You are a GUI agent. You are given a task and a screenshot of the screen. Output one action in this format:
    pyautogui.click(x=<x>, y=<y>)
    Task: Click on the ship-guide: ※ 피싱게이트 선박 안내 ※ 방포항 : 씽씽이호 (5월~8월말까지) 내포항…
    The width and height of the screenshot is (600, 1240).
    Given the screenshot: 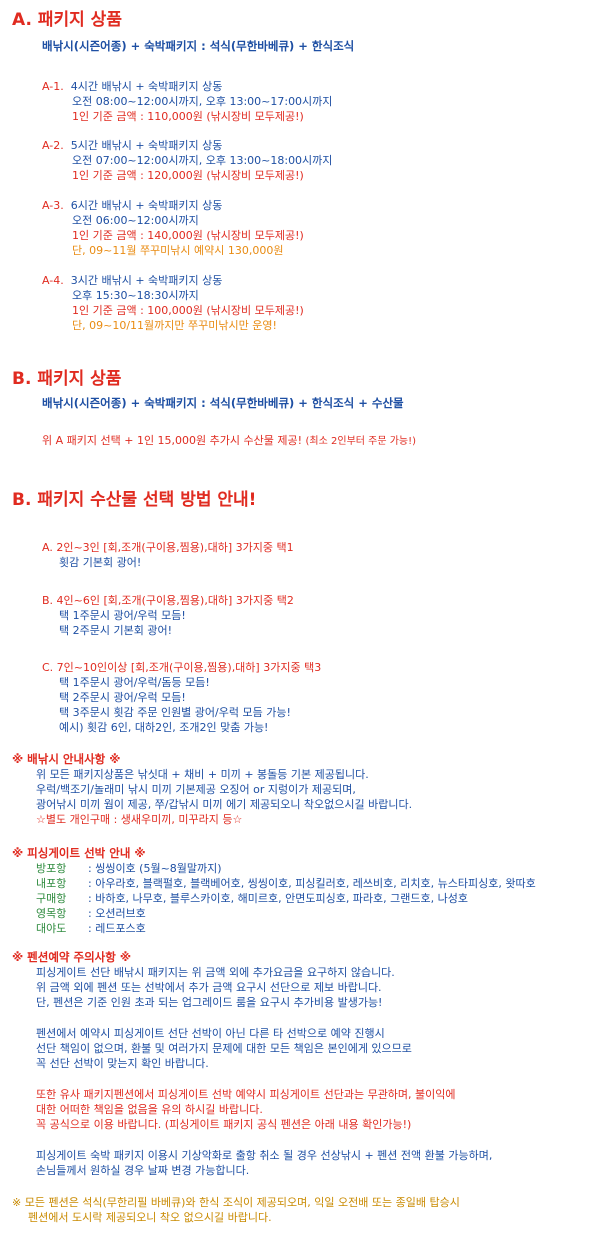 What is the action you would take?
    pyautogui.click(x=274, y=891)
    